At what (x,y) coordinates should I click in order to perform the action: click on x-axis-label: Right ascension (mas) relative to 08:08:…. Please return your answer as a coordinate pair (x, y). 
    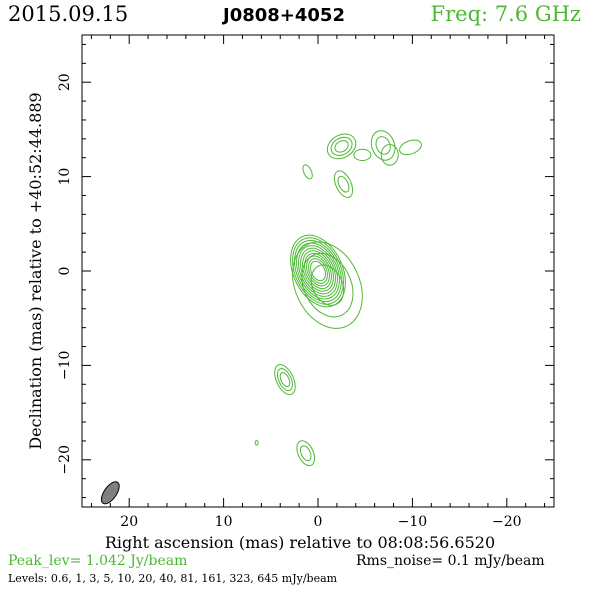
    Looking at the image, I should click on (300, 542).